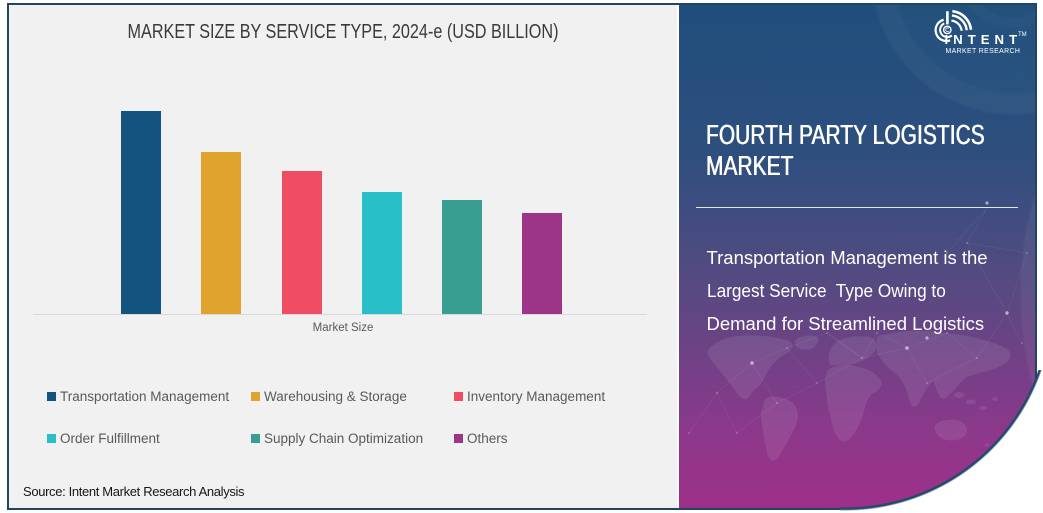 The image size is (1043, 513). Describe the element at coordinates (1022, 35) in the screenshot. I see `svg-text: TM` at that location.